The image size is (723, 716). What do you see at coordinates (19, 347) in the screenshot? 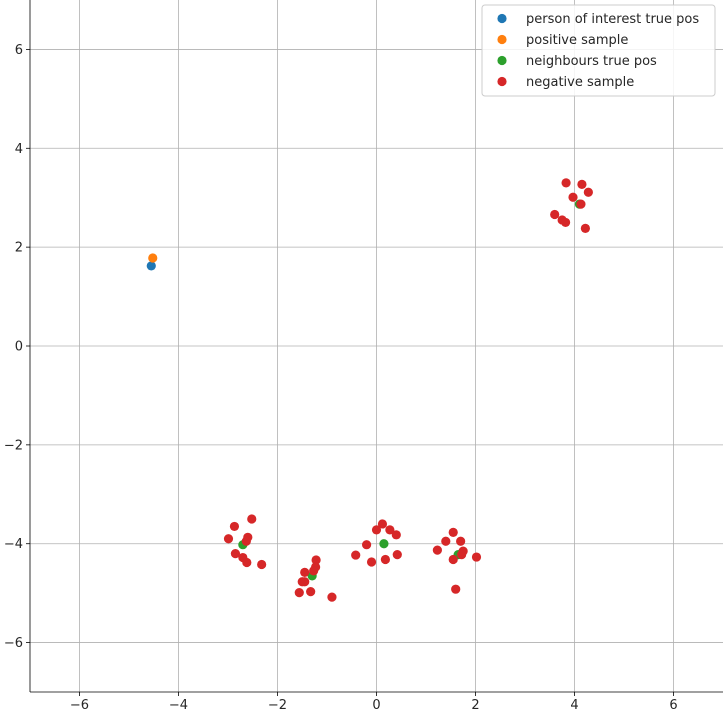
I see `y-tick-label: 0` at bounding box center [19, 347].